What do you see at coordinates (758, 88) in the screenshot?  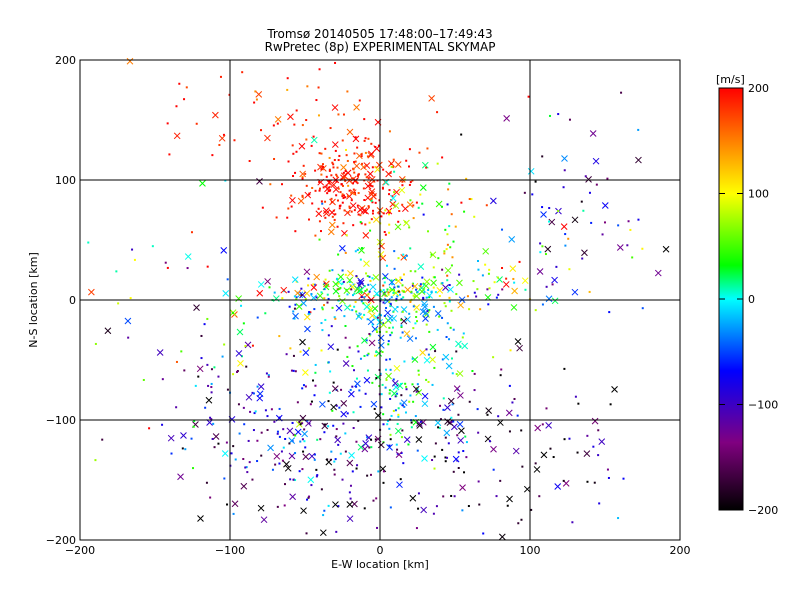 I see `colorbar-tick-label: 200` at bounding box center [758, 88].